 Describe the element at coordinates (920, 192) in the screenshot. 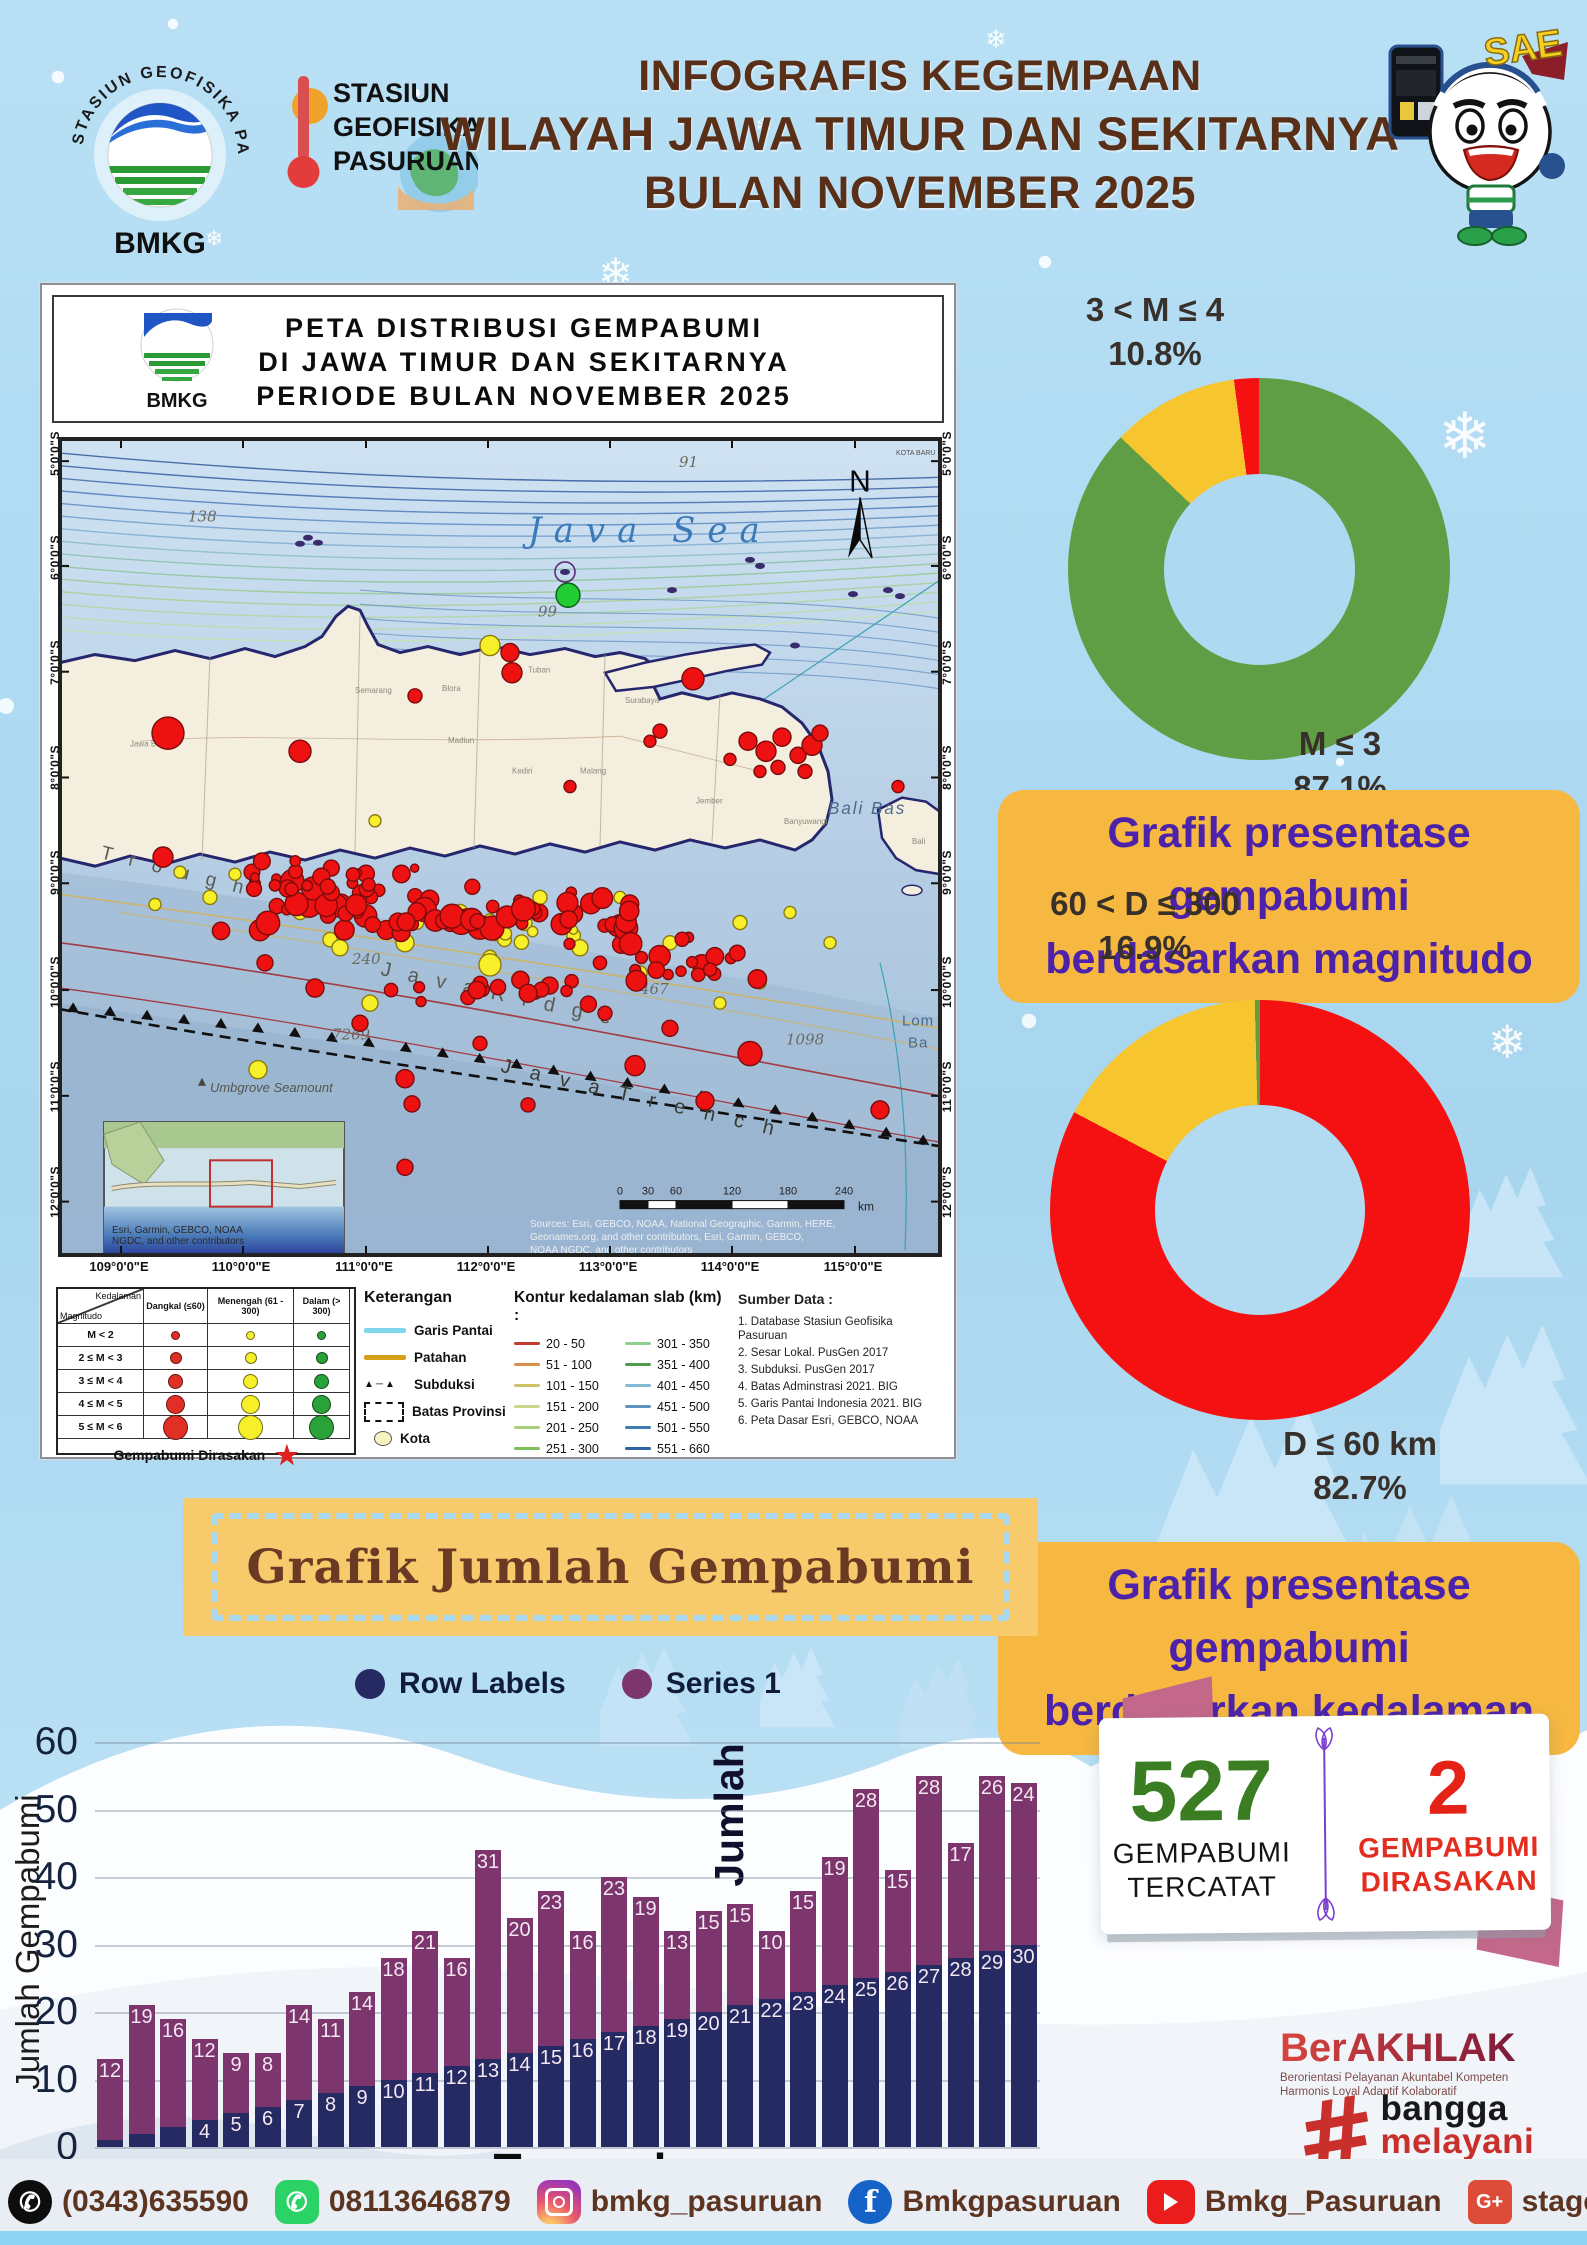

I see `title-line-3: BULAN NOVEMBER 2025` at that location.